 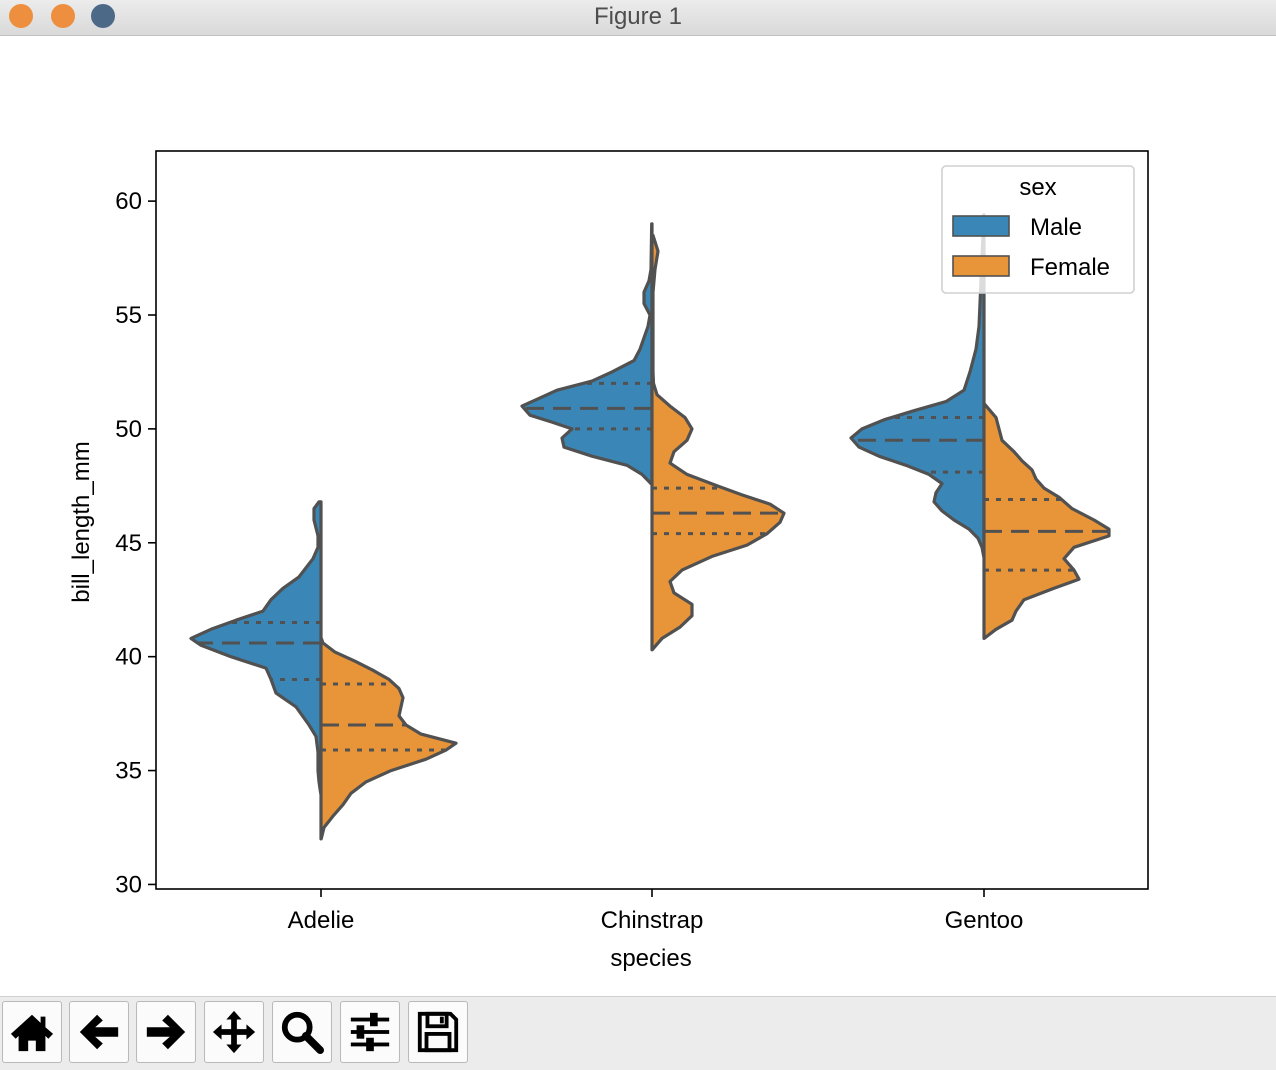 I want to click on arrow-right-icon, so click(x=166, y=1032).